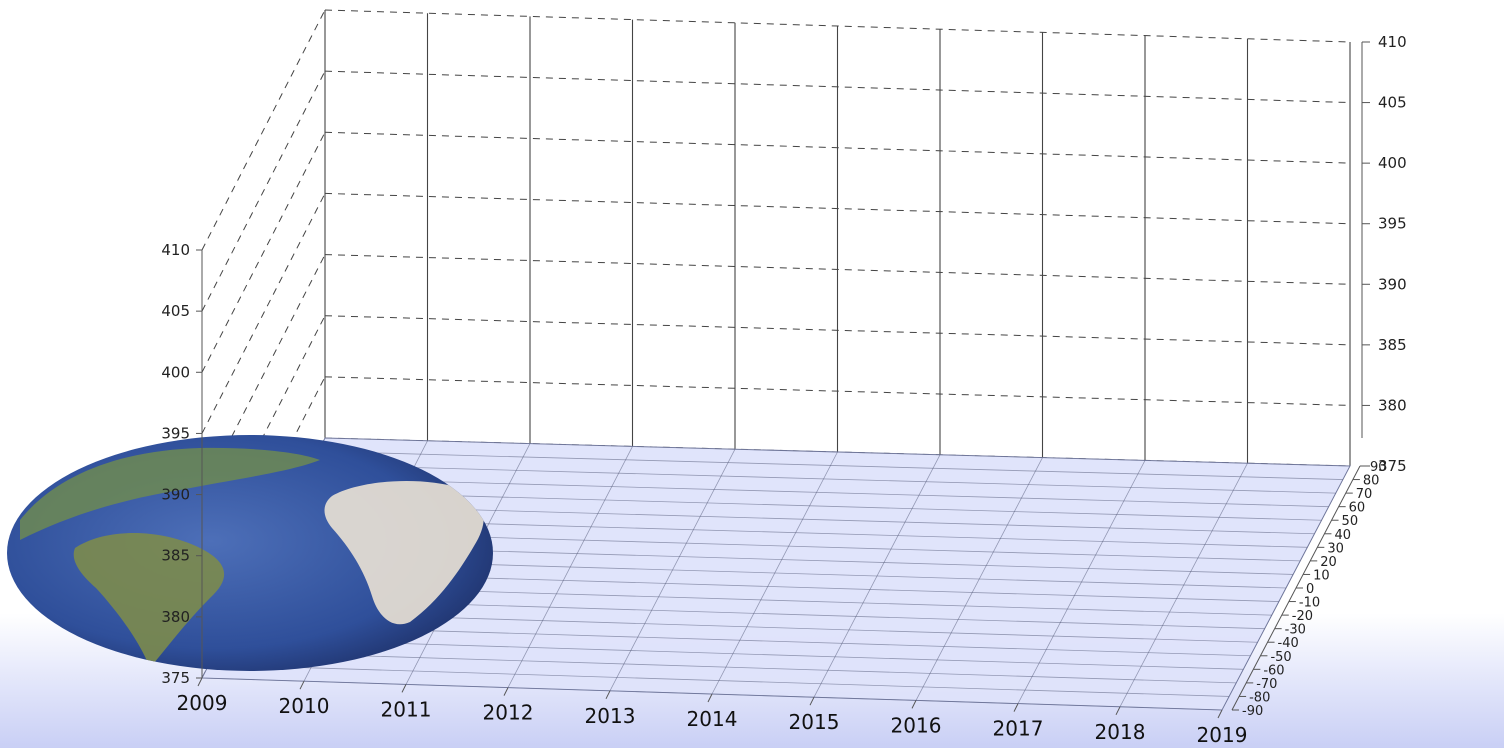 This screenshot has width=1504, height=748. Describe the element at coordinates (1392, 345) in the screenshot. I see `right-z-tick-label: 385` at that location.